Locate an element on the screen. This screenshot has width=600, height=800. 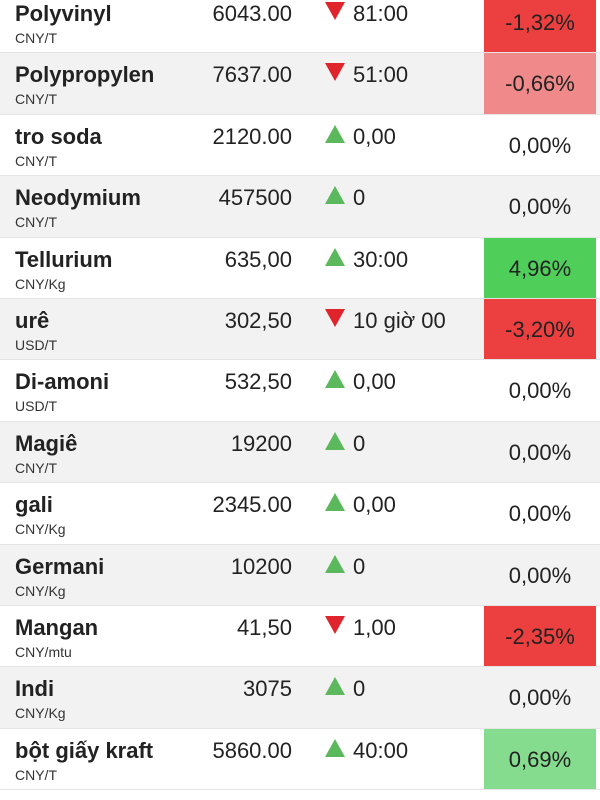
commodity-name: Neodymium is located at coordinates (78, 198).